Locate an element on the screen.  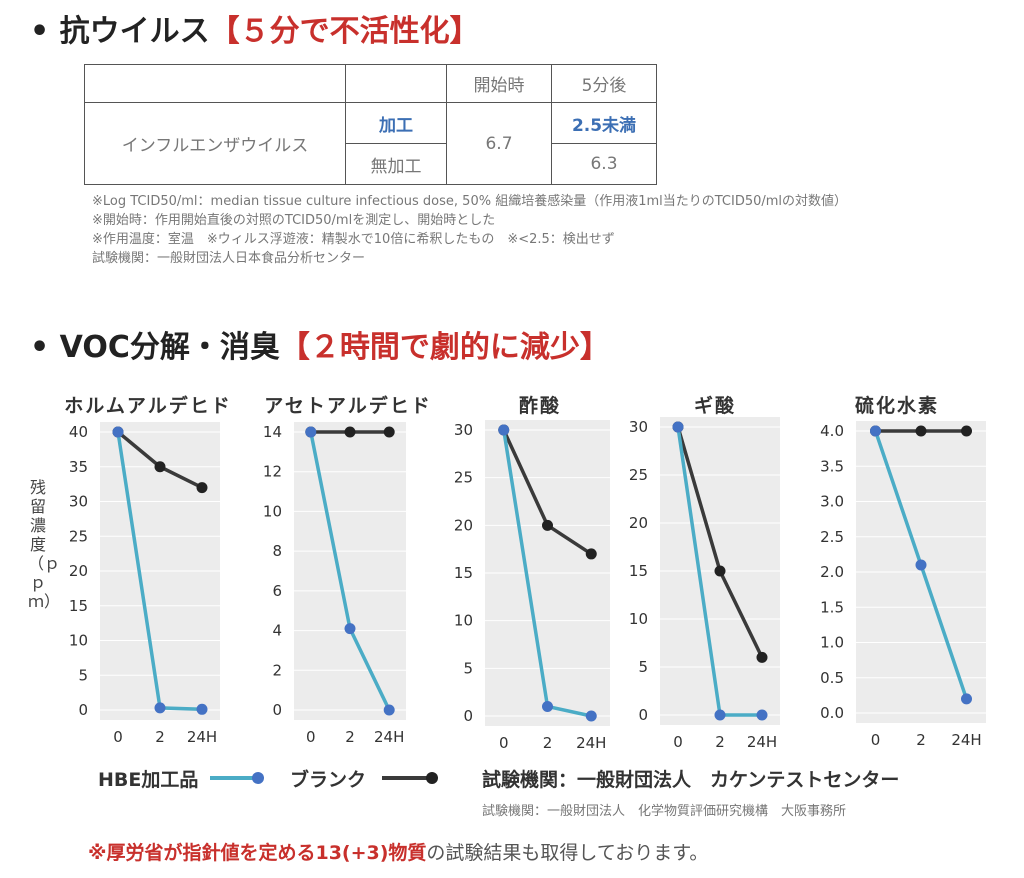
bottom-note: ※厚労省が指針値を定める13(+3)物質の試験結果も取得しております。 is located at coordinates (398, 851).